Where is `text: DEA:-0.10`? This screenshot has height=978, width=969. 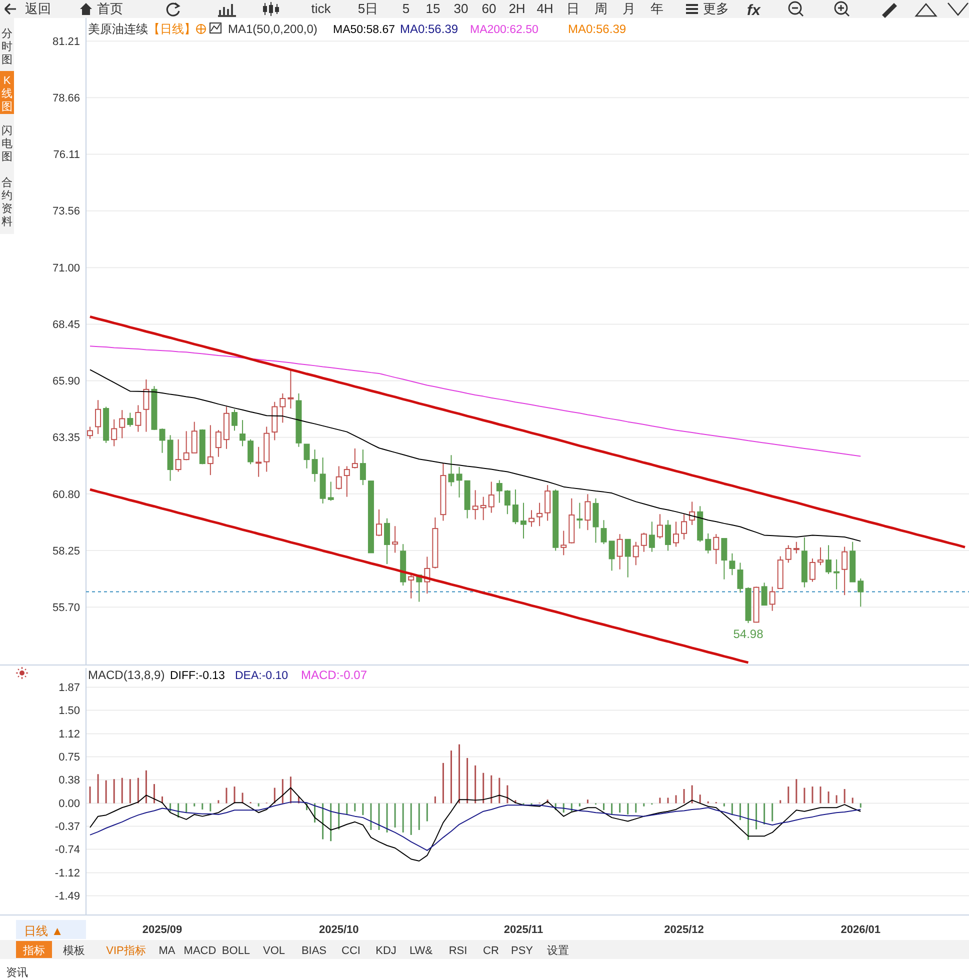
text: DEA:-0.10 is located at coordinates (261, 676).